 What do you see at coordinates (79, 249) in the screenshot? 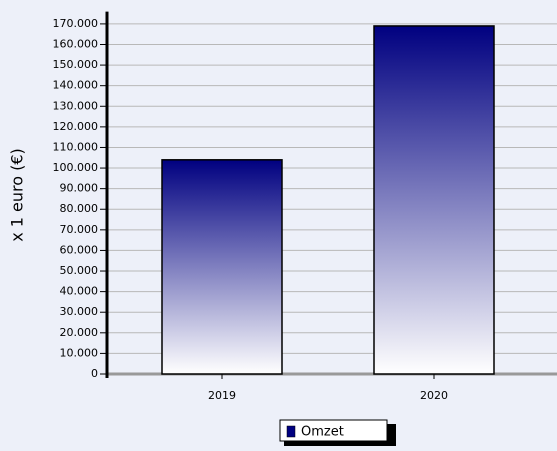
I see `y-tick-label: 60.000` at bounding box center [79, 249].